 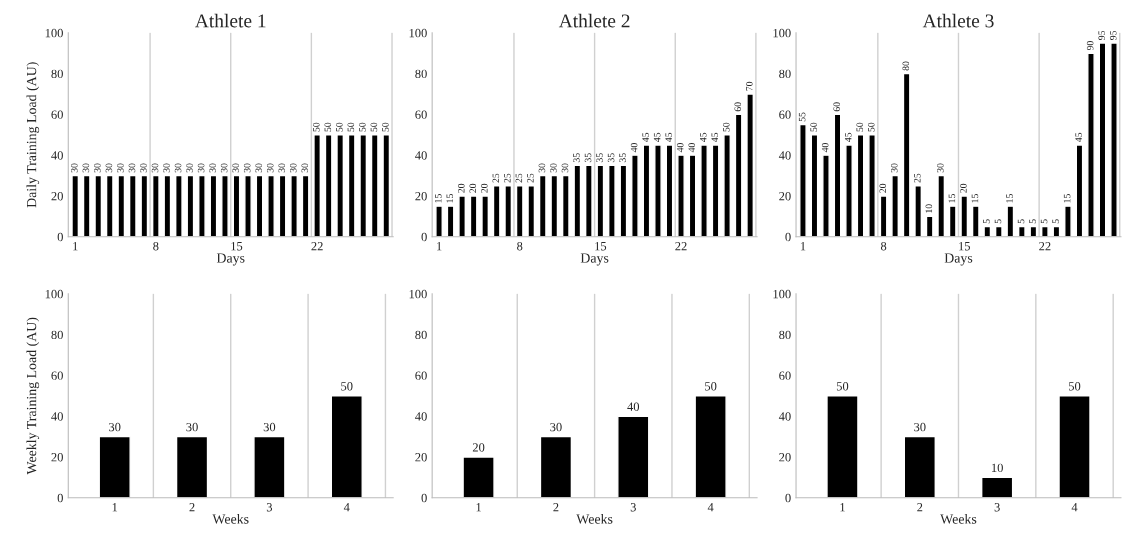 I want to click on data-label: 60, so click(x=836, y=107).